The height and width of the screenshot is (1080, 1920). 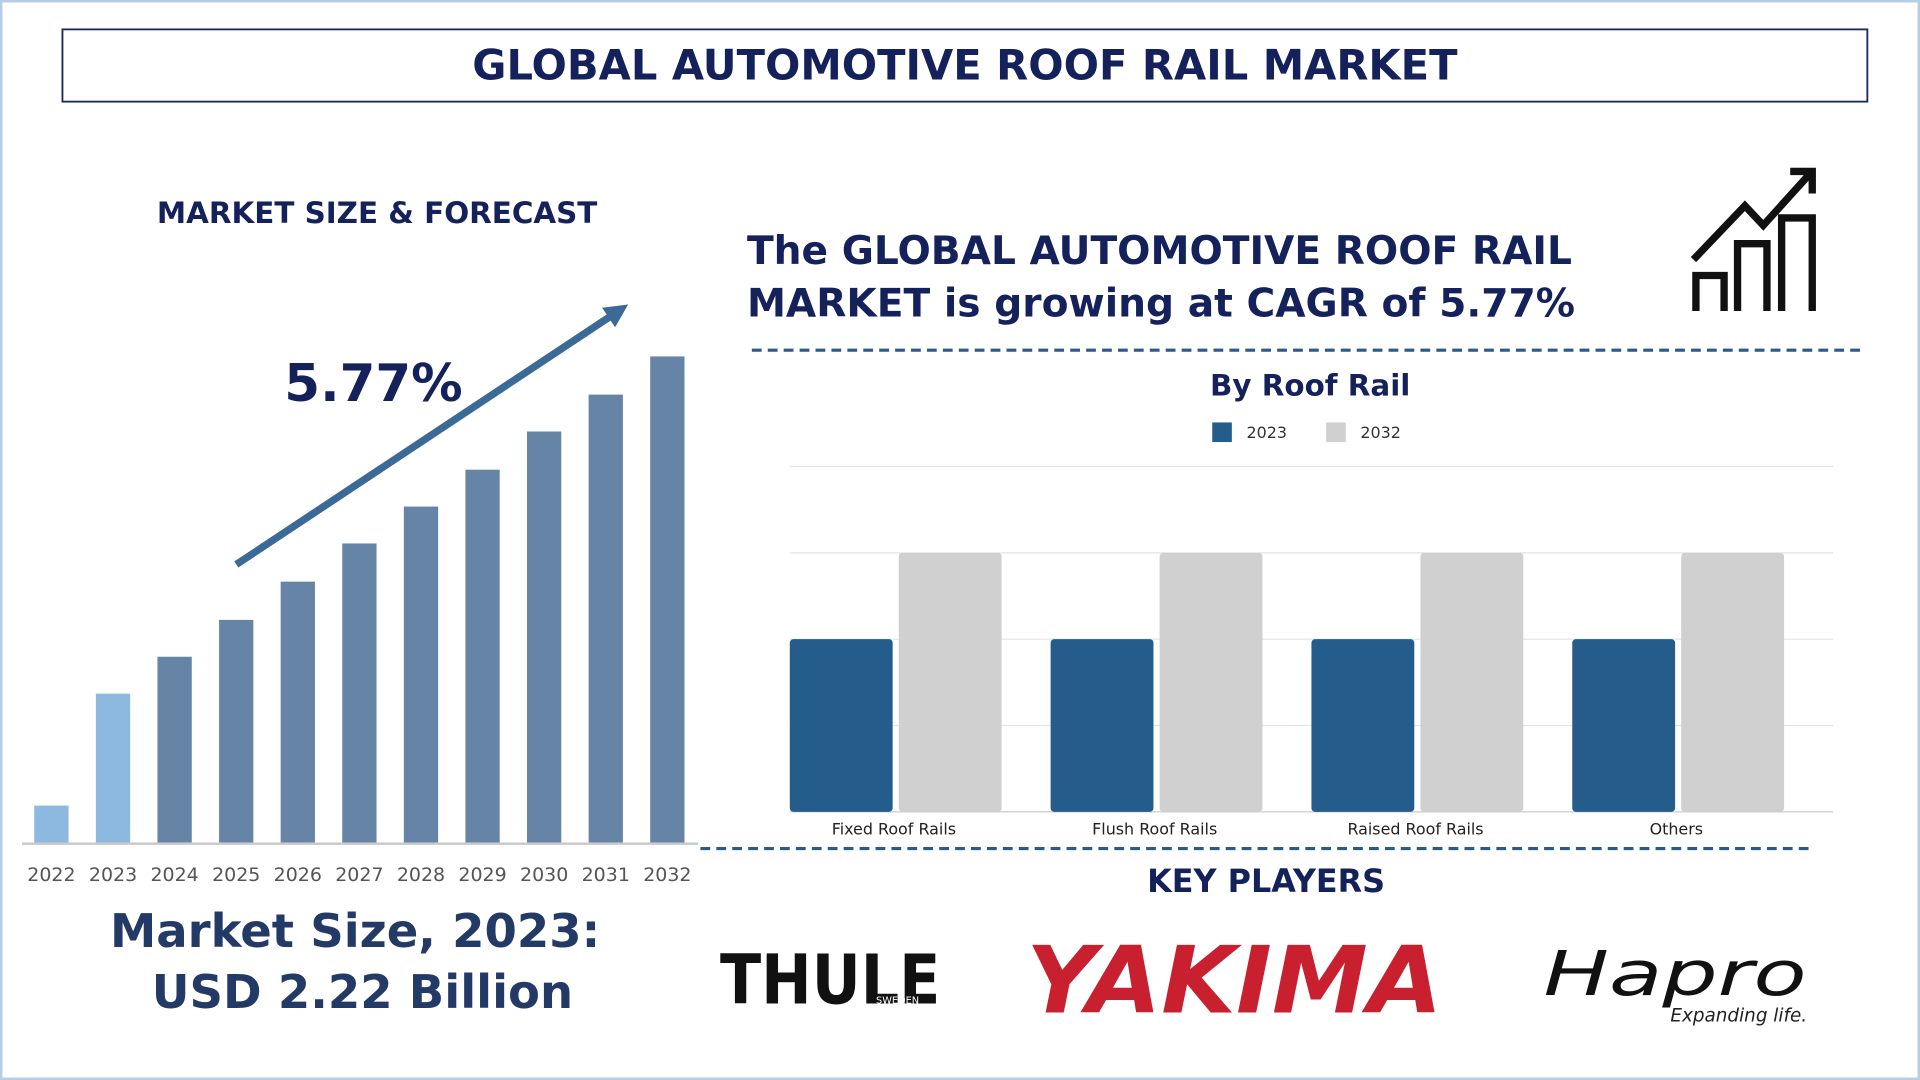 What do you see at coordinates (359, 875) in the screenshot?
I see `x-tick-label: 2027` at bounding box center [359, 875].